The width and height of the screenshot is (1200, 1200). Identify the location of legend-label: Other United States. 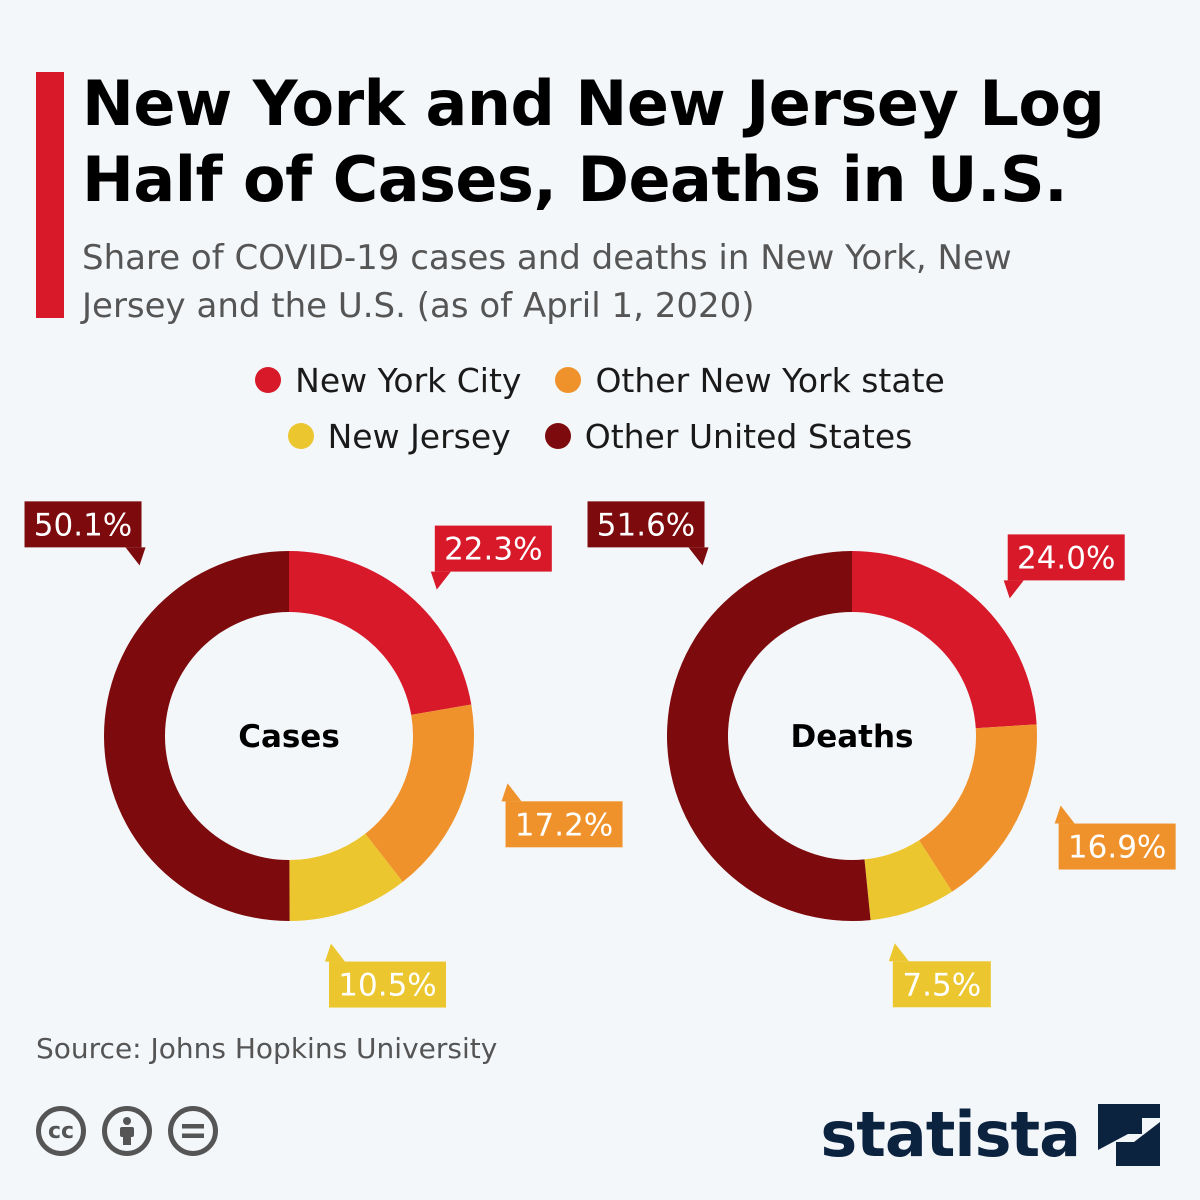
(748, 436).